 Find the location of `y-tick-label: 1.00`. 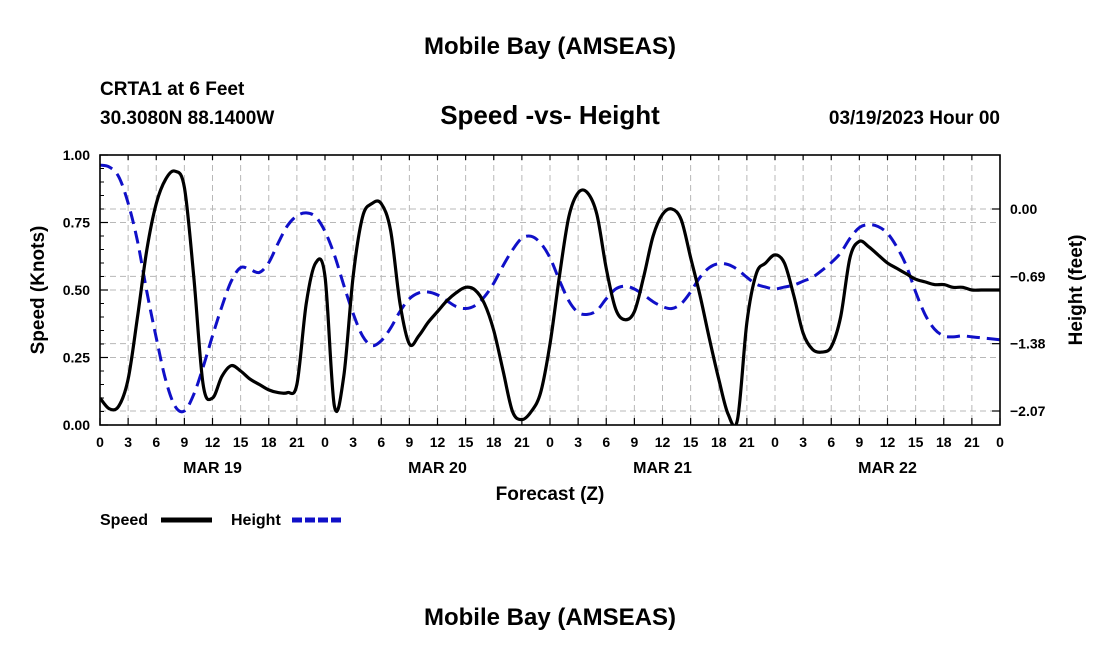

y-tick-label: 1.00 is located at coordinates (76, 155).